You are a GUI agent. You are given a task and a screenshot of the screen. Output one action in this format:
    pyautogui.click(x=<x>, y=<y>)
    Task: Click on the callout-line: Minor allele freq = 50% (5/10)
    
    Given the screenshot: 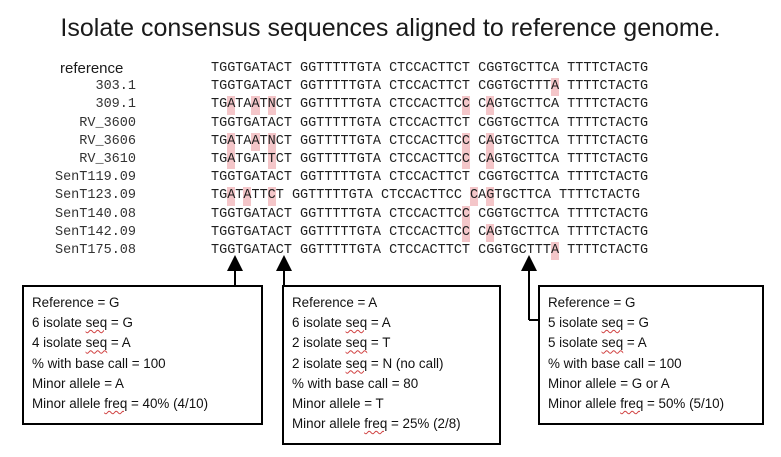 What is the action you would take?
    pyautogui.click(x=651, y=404)
    